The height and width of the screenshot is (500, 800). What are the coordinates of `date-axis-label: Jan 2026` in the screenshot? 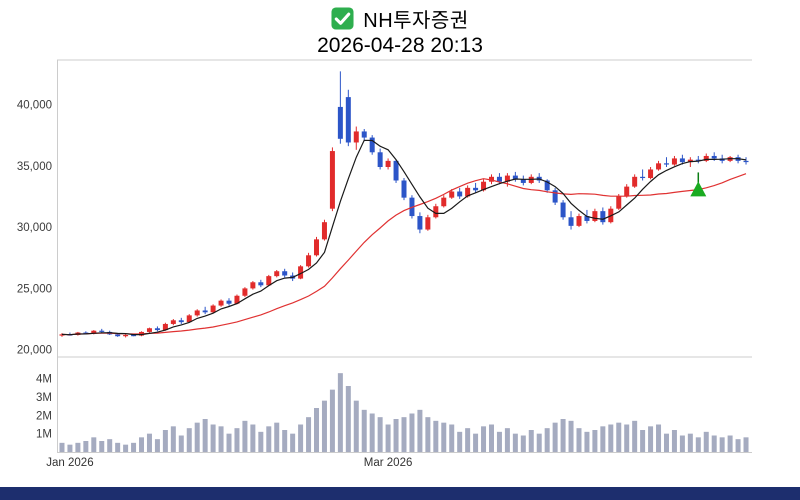 It's located at (69, 463).